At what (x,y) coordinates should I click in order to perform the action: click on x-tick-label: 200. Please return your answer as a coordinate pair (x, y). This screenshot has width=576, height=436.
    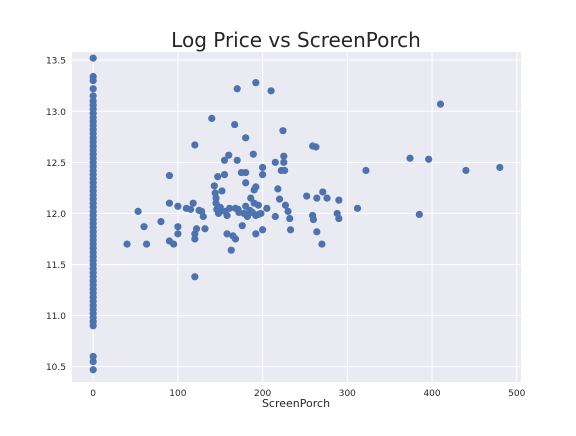
    Looking at the image, I should click on (262, 394).